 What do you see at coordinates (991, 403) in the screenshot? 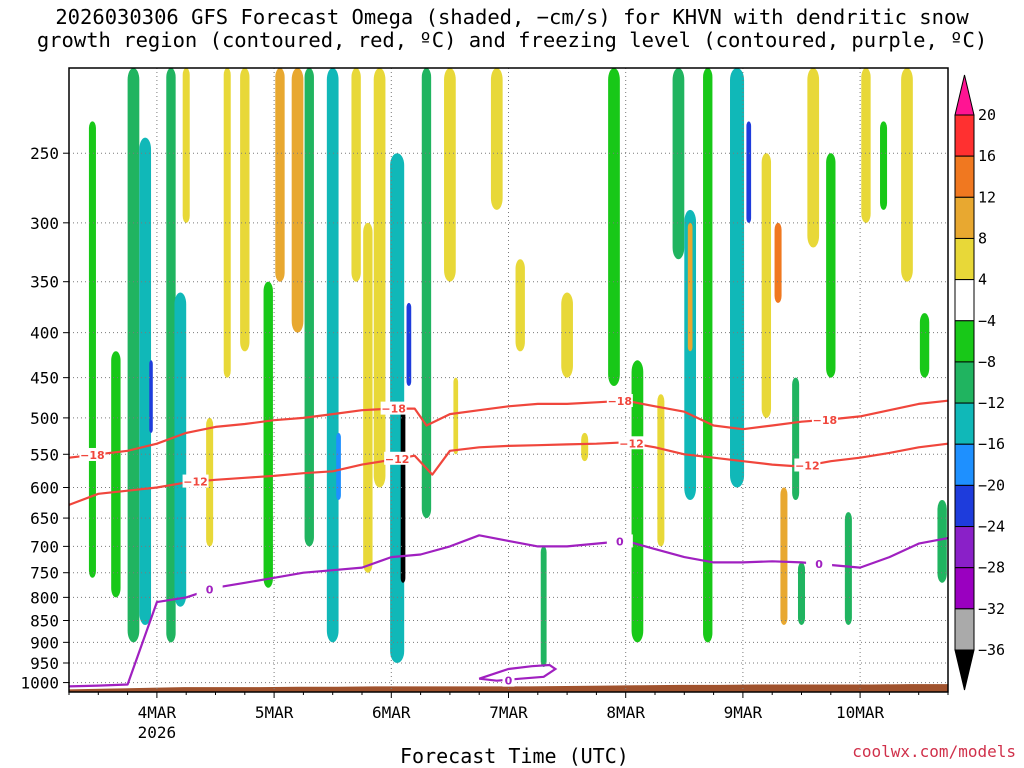
I see `colorbar-label-7: −12` at bounding box center [991, 403].